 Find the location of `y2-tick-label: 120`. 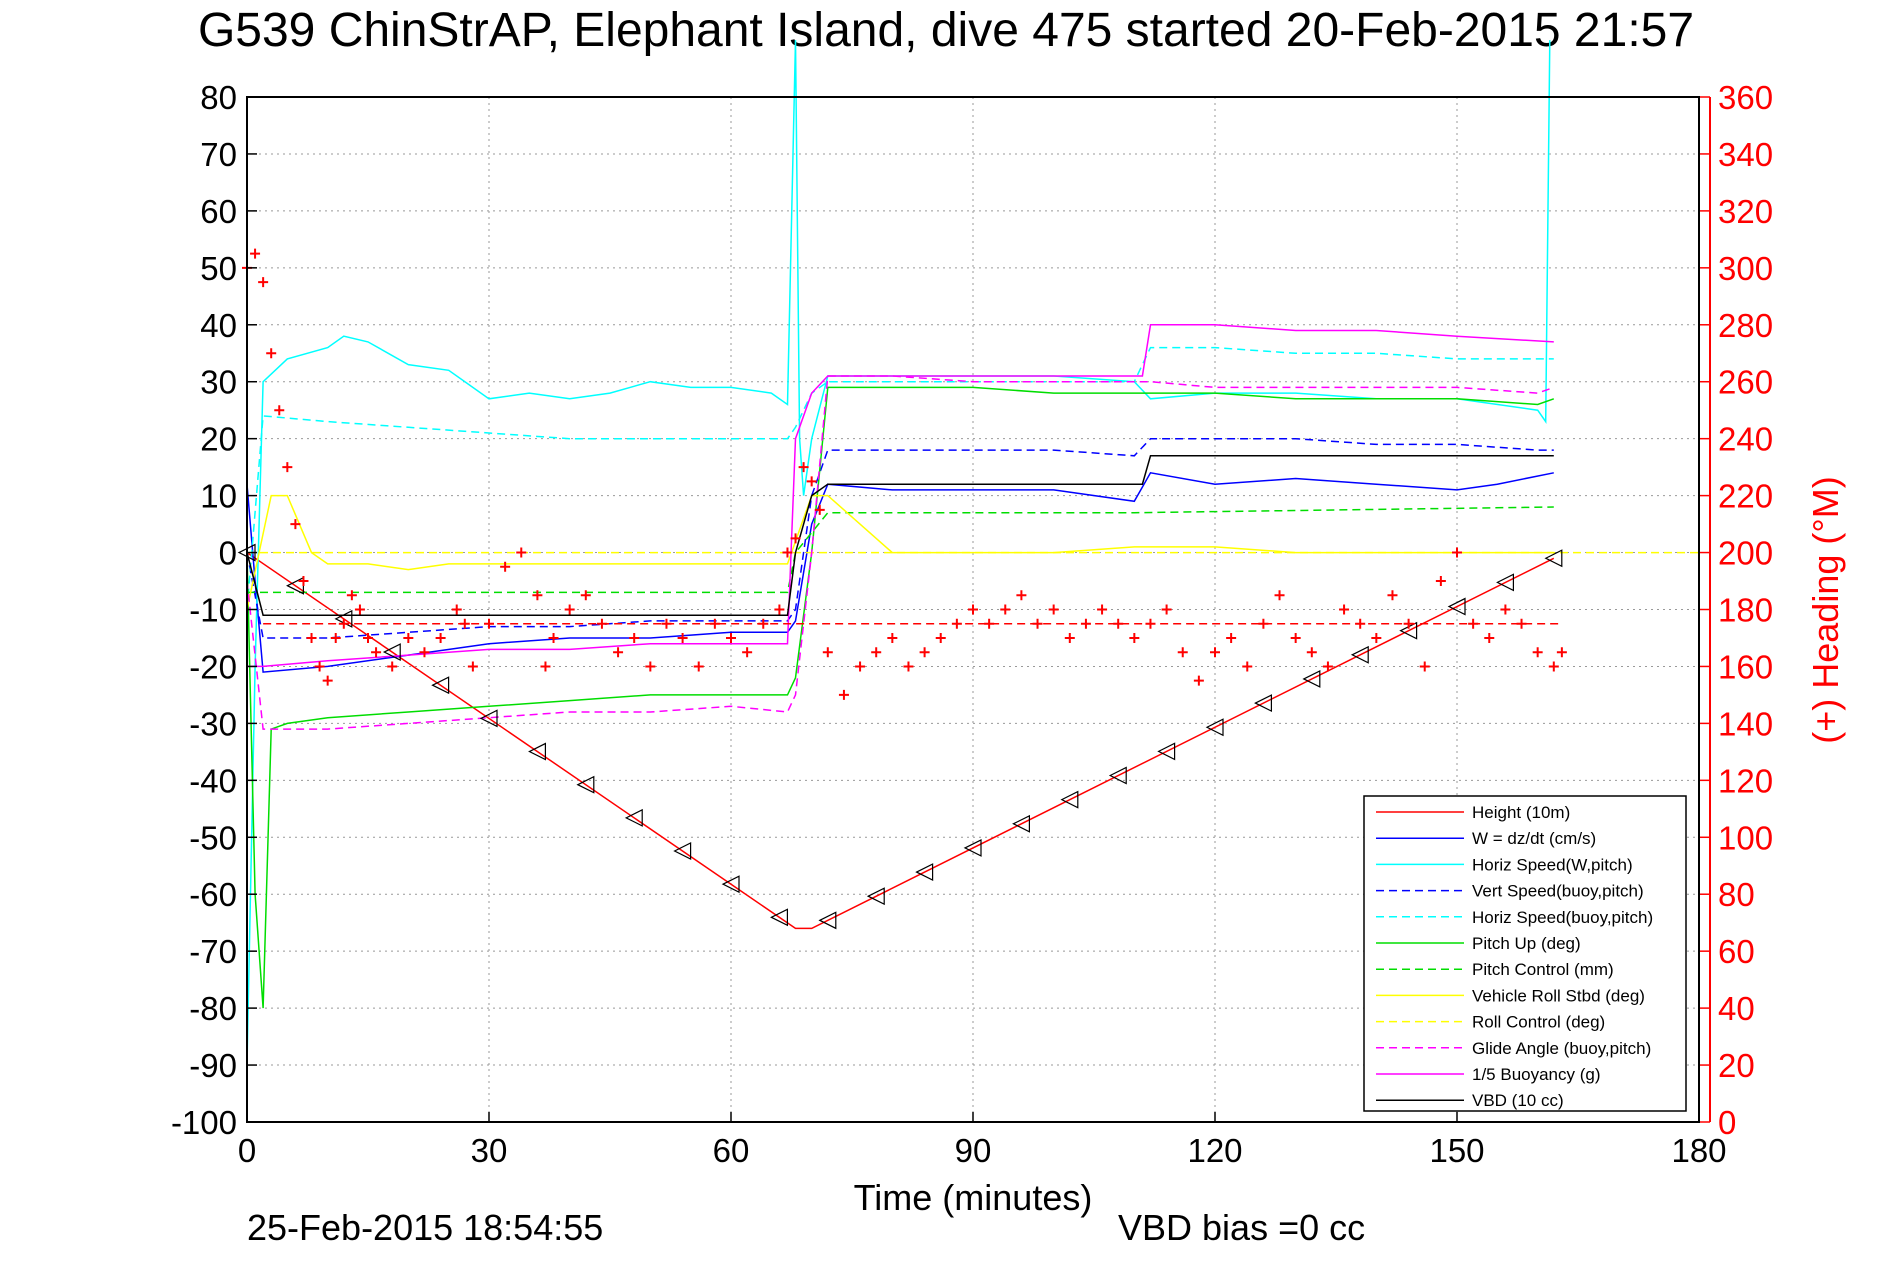

y2-tick-label: 120 is located at coordinates (1745, 780).